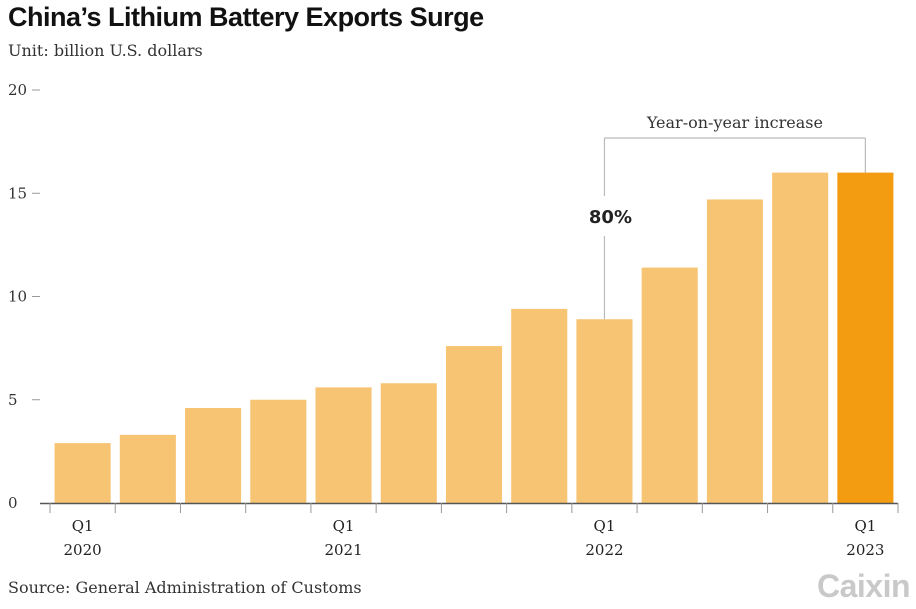  What do you see at coordinates (343, 550) in the screenshot?
I see `x-tick-label-year: 2021` at bounding box center [343, 550].